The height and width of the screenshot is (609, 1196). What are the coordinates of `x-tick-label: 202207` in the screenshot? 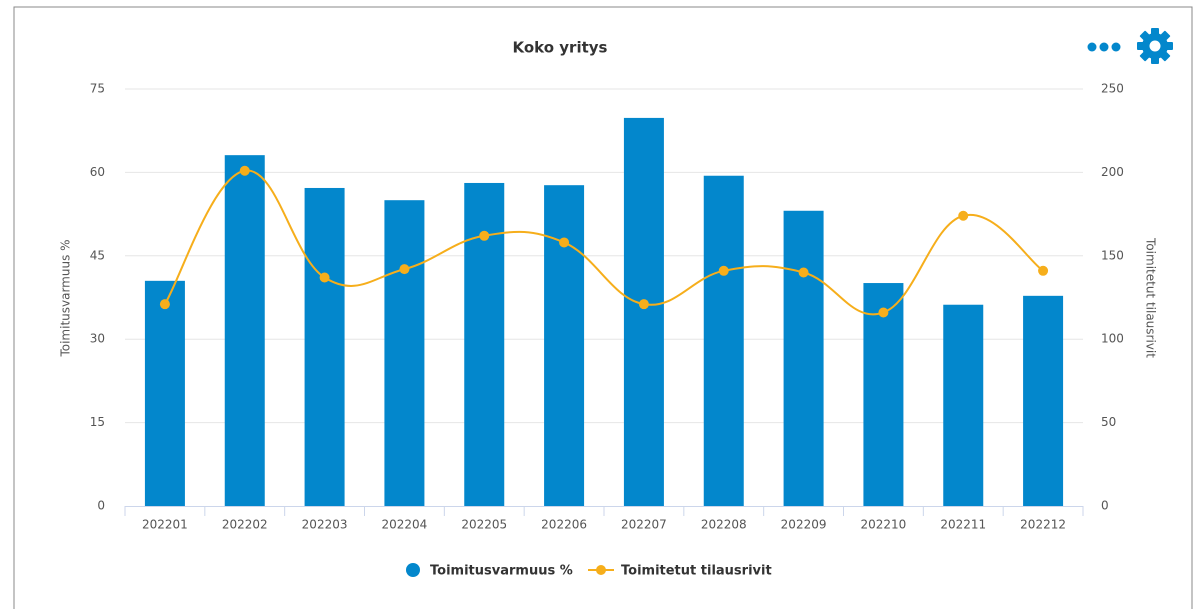 It's located at (644, 525).